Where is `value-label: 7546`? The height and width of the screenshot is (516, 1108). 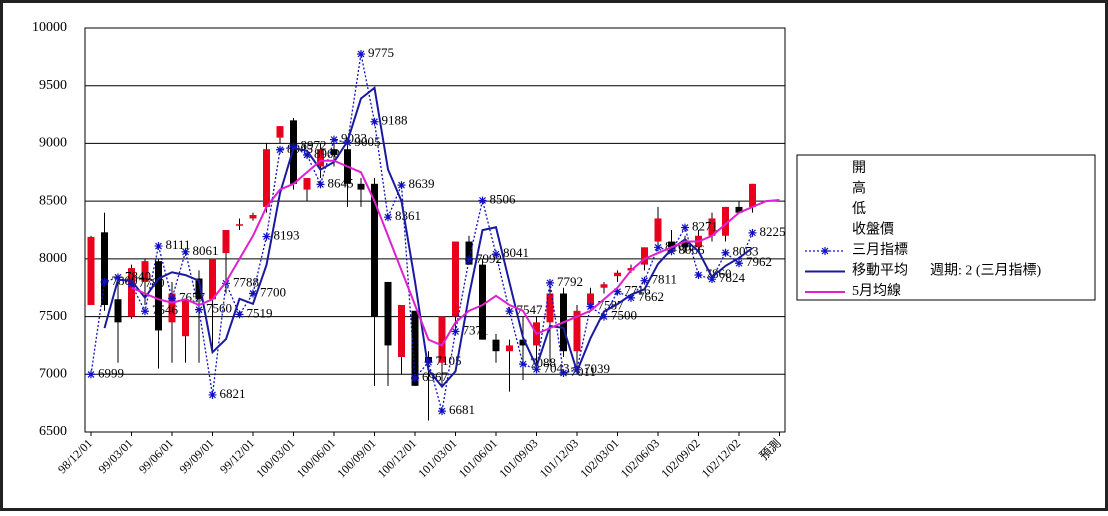 value-label: 7546 is located at coordinates (165, 309).